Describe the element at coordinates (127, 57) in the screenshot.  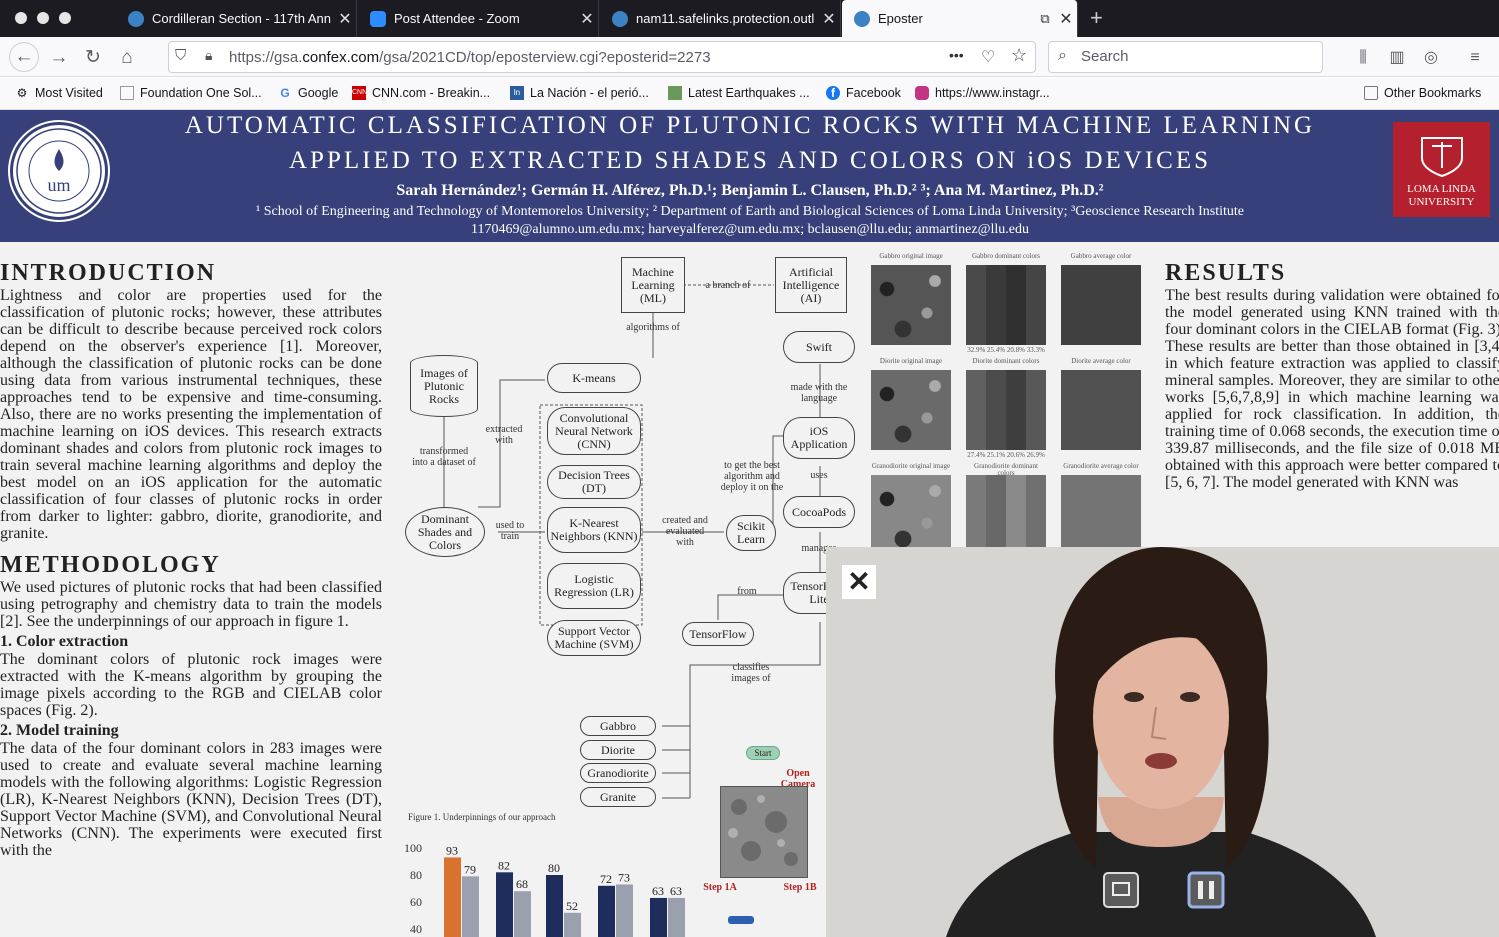
I see `home-button: ⌂` at that location.